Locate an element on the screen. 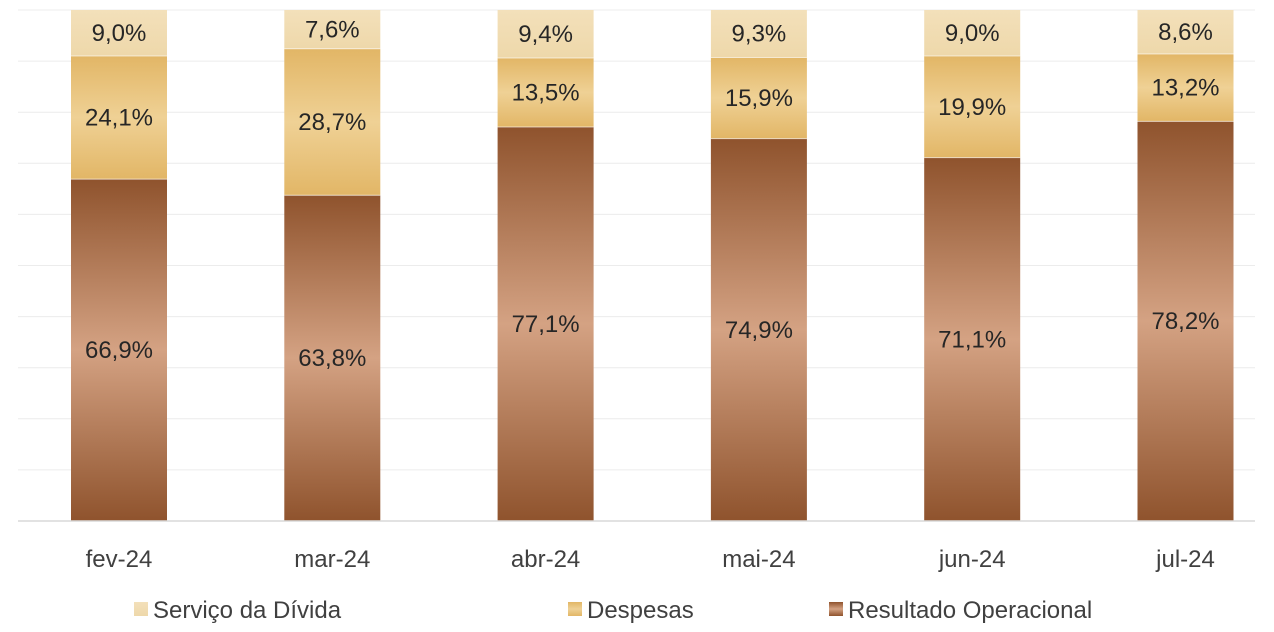 The image size is (1274, 632). data-label-servico-da-divida-mai-24: 9,3% is located at coordinates (759, 34).